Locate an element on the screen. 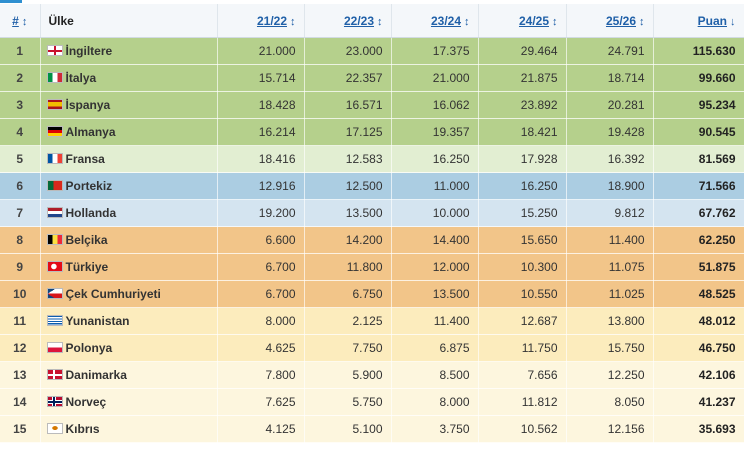 This screenshot has height=449, width=744. season-score-cell: 15.750 is located at coordinates (610, 348).